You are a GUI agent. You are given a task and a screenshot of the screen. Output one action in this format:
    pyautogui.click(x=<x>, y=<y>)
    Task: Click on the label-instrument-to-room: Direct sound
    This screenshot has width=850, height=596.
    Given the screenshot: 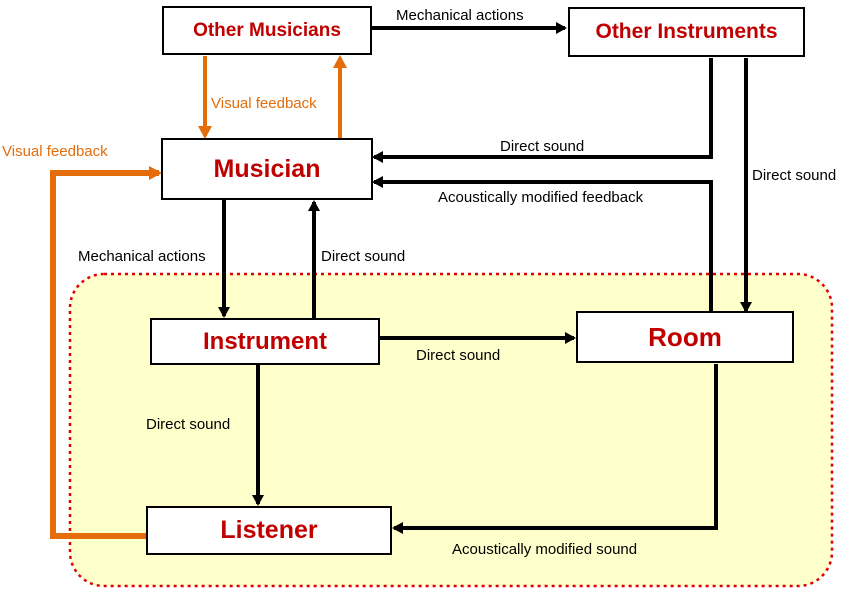 What is the action you would take?
    pyautogui.click(x=458, y=355)
    